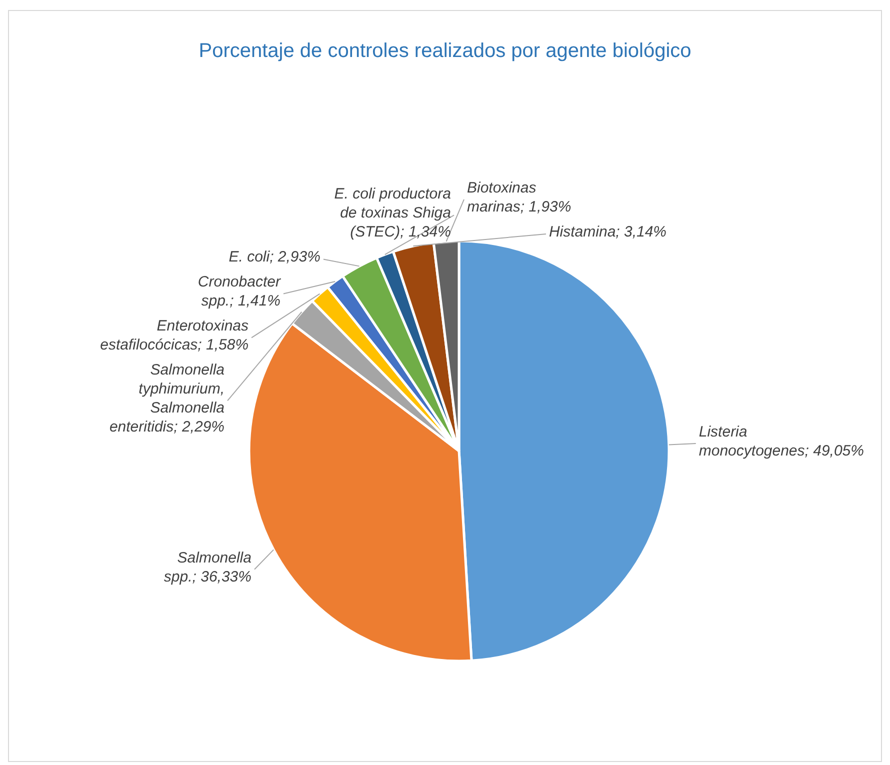  I want to click on slice-label: Enterotoxinas estafilocócicas; 1,58%, so click(175, 336).